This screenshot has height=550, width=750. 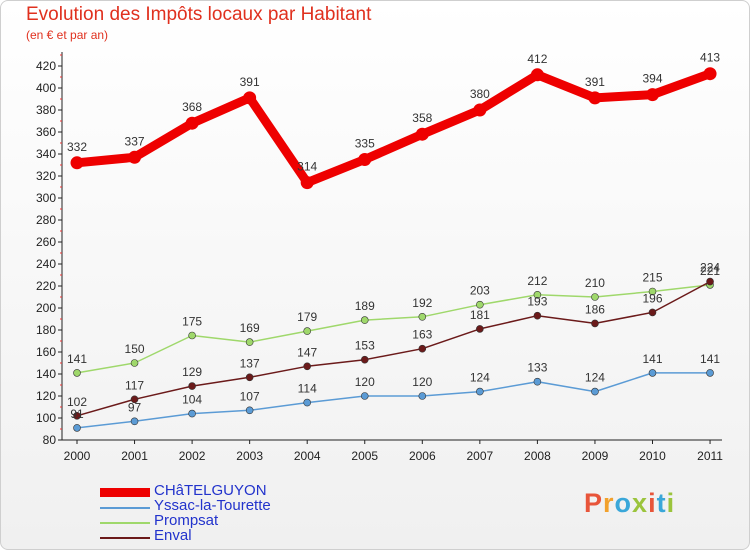 What do you see at coordinates (595, 456) in the screenshot?
I see `x-tick-label: 2009` at bounding box center [595, 456].